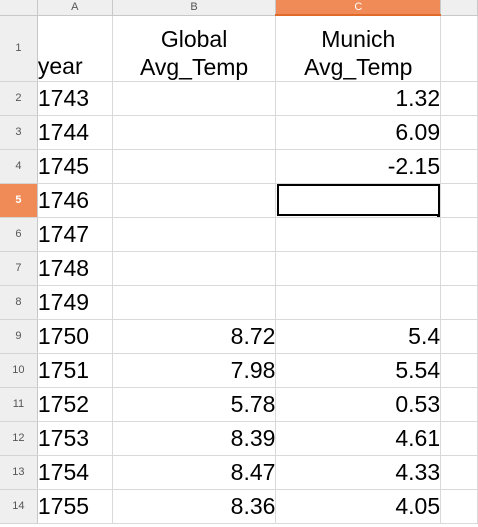 The height and width of the screenshot is (527, 478). I want to click on row-header: 4, so click(19, 166).